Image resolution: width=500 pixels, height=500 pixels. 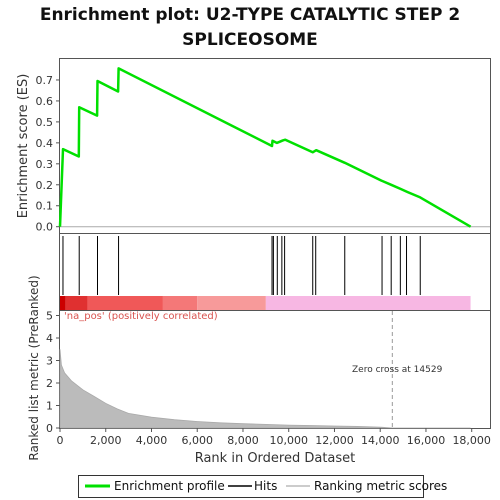 I want to click on es-y-tick-label: 0.3, so click(x=45, y=164).